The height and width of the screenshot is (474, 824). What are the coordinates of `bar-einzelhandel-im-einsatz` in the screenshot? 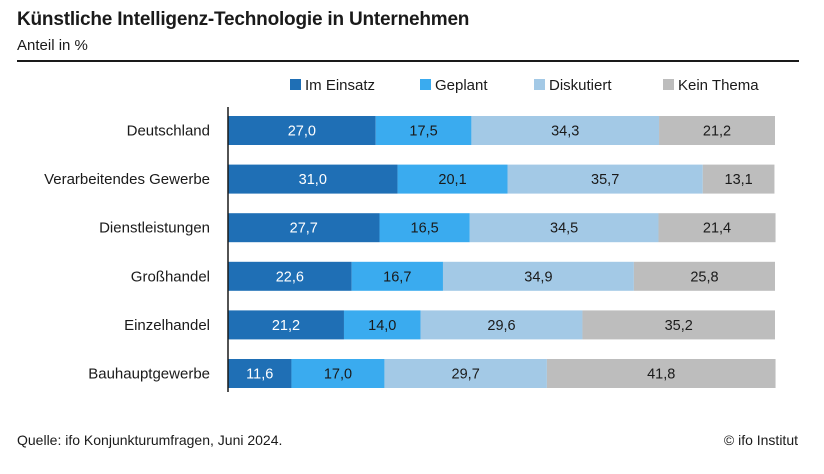 It's located at (286, 325).